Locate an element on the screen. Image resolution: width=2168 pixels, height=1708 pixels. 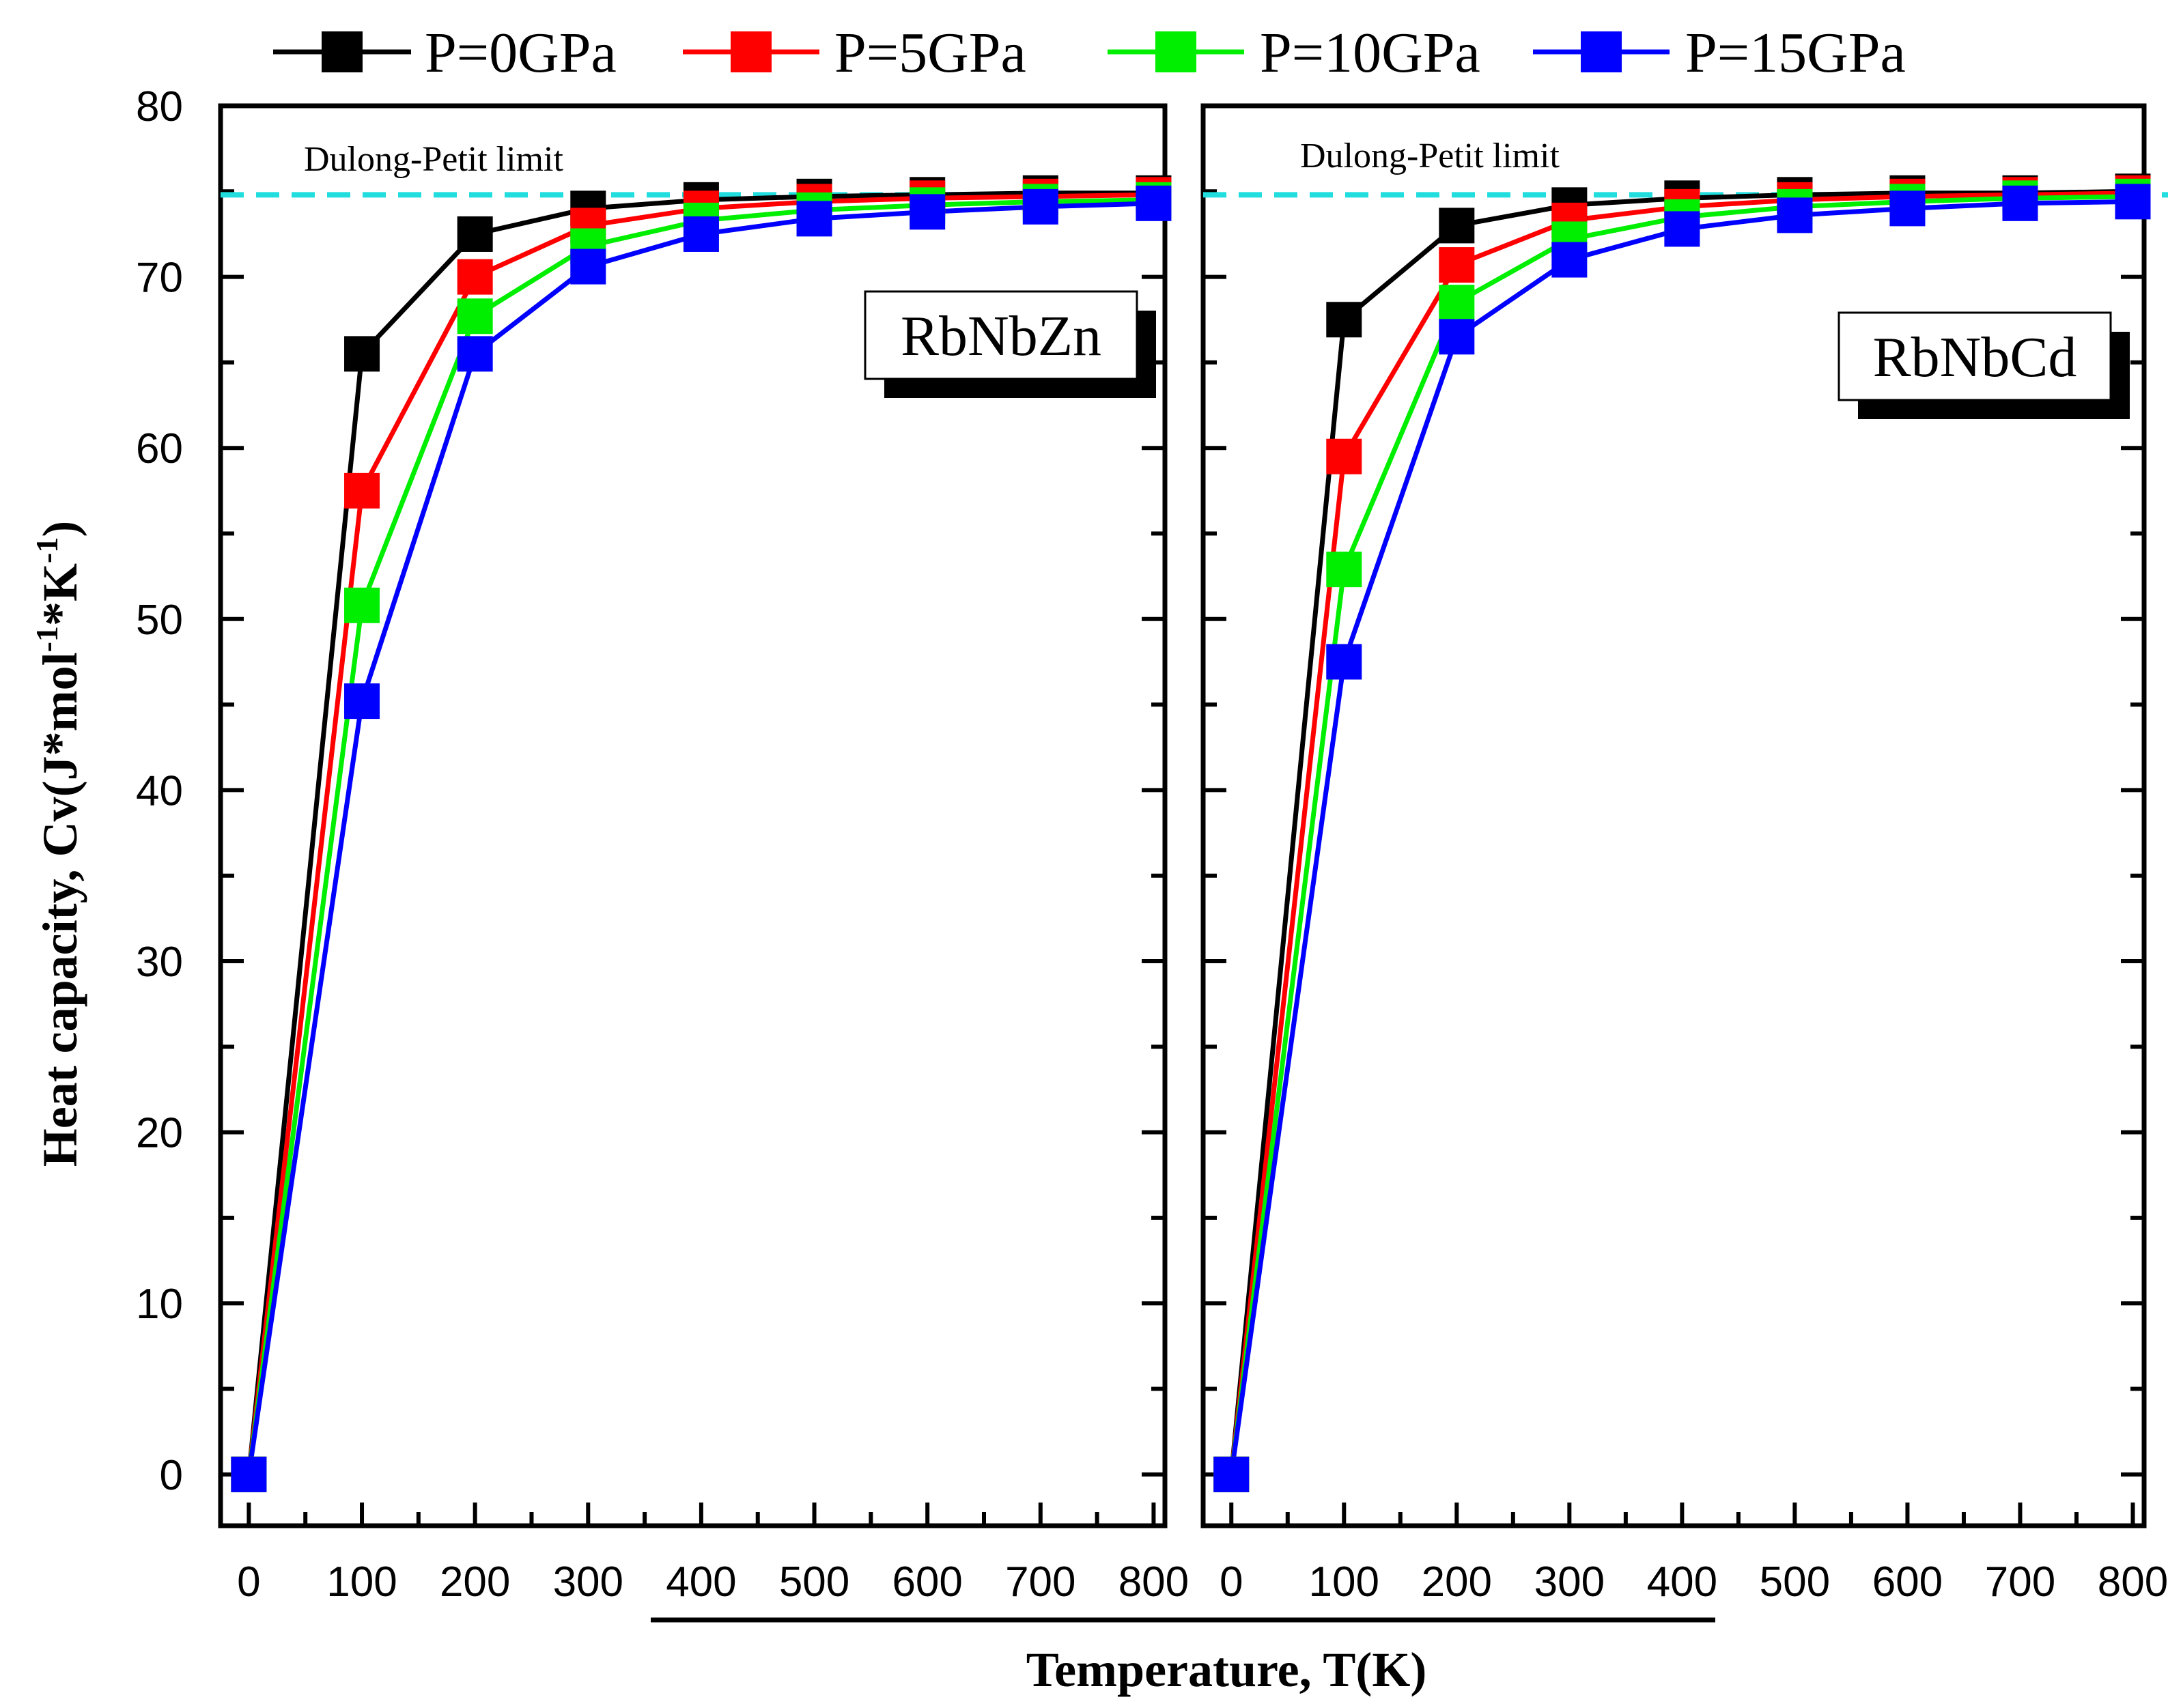
legend-item-p10: P=10GPa is located at coordinates (1294, 53).